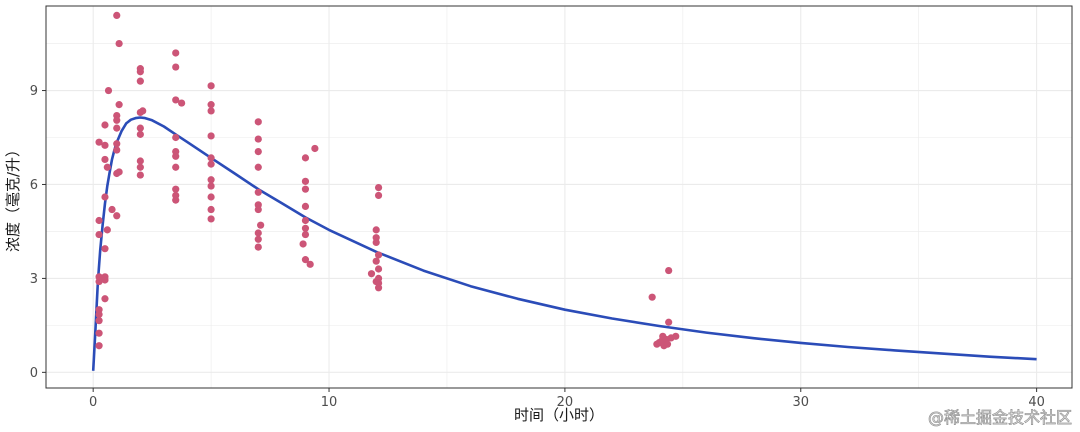 This screenshot has height=432, width=1080. I want to click on y-tick-label: 9, so click(34, 91).